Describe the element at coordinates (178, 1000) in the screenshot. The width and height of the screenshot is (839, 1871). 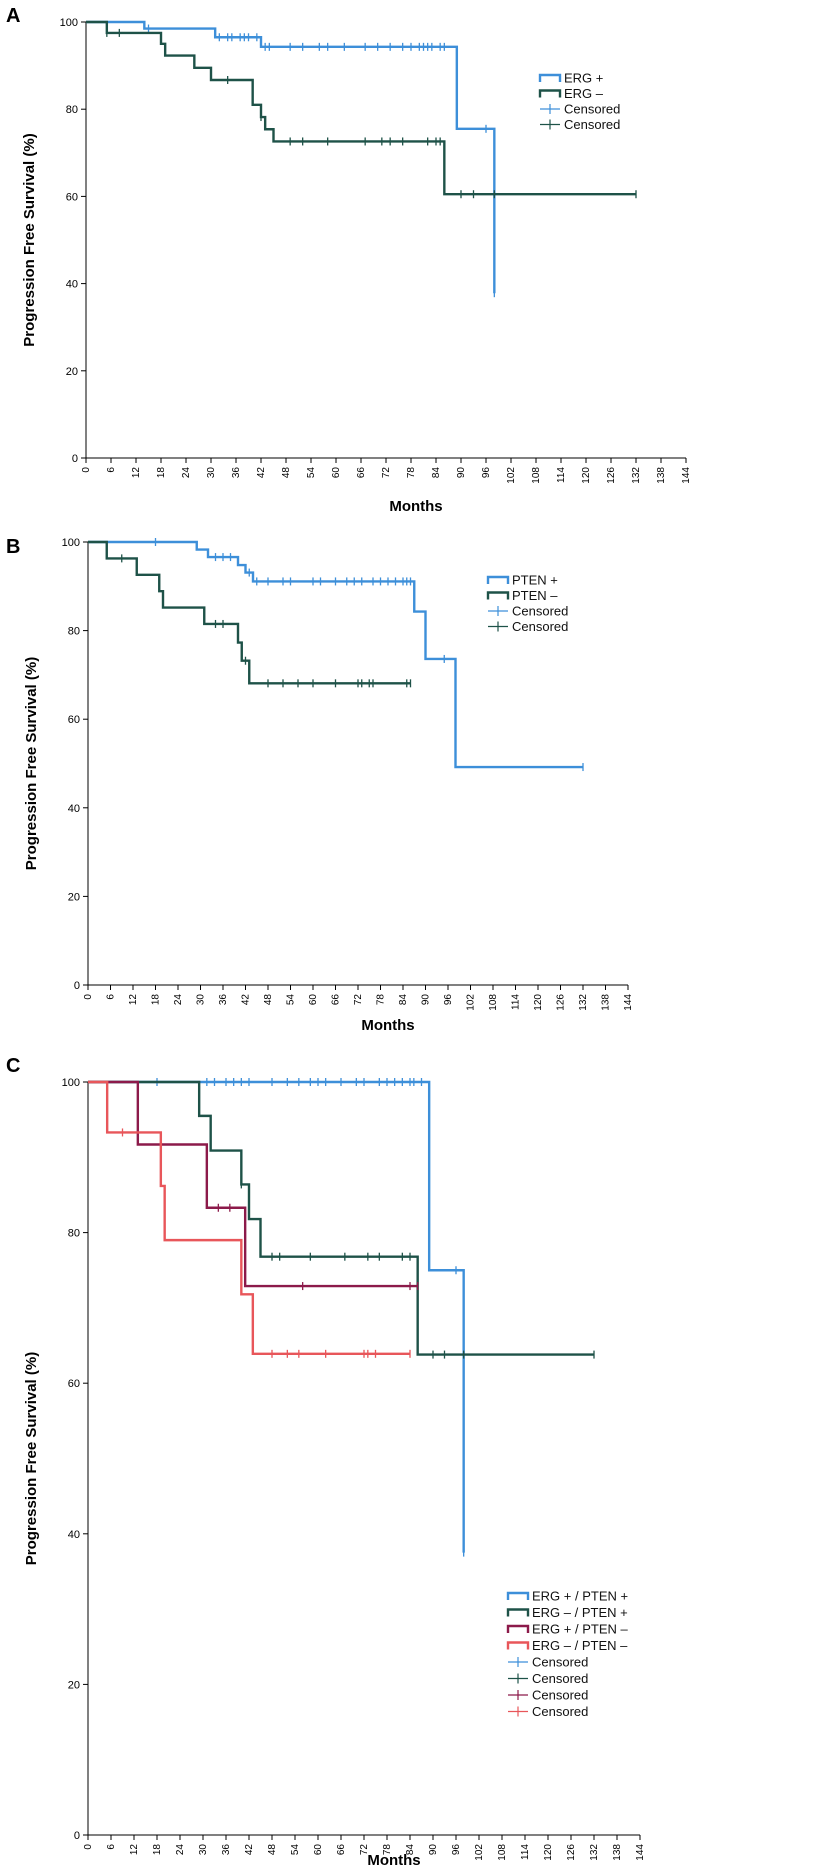
I see `x-tick-label: 24` at that location.